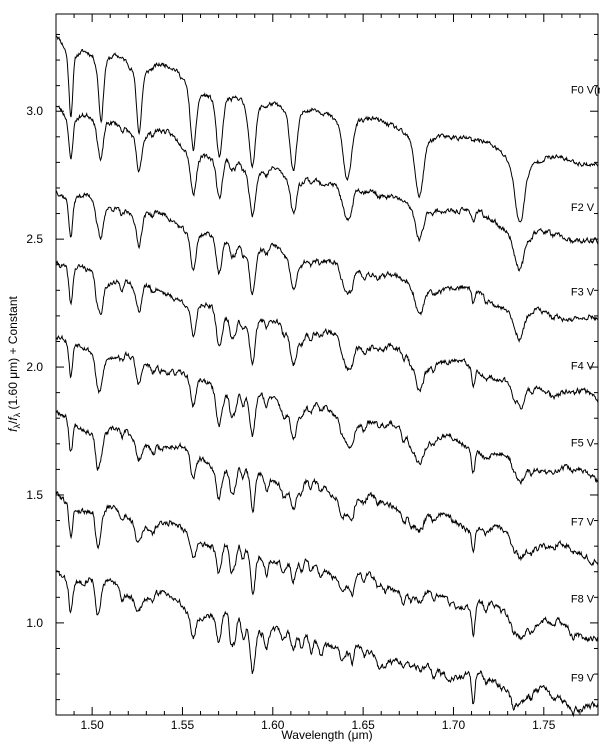 This screenshot has height=749, width=600. What do you see at coordinates (34, 495) in the screenshot?
I see `y-tick-label: 1.5` at bounding box center [34, 495].